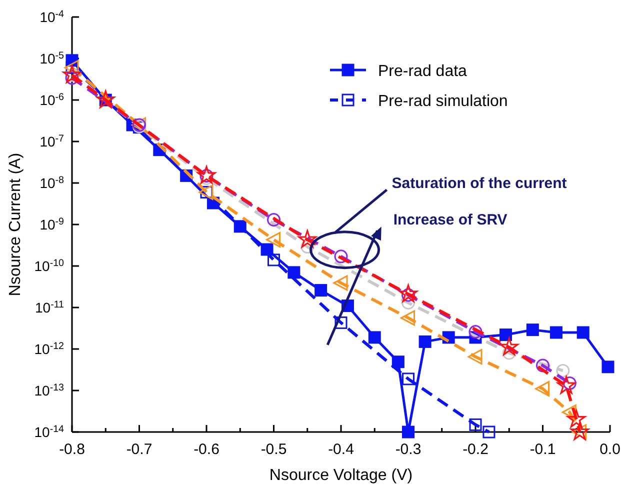 The image size is (623, 489). Describe the element at coordinates (543, 449) in the screenshot. I see `x-tick-label: -0.1` at that location.